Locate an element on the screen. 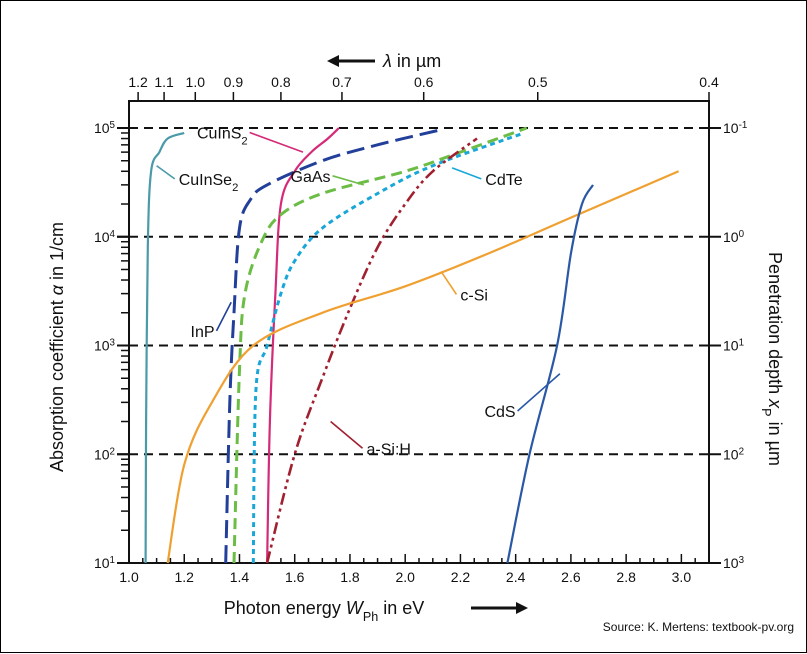 This screenshot has width=807, height=654. top-axis-title: λ in µm is located at coordinates (411, 61).